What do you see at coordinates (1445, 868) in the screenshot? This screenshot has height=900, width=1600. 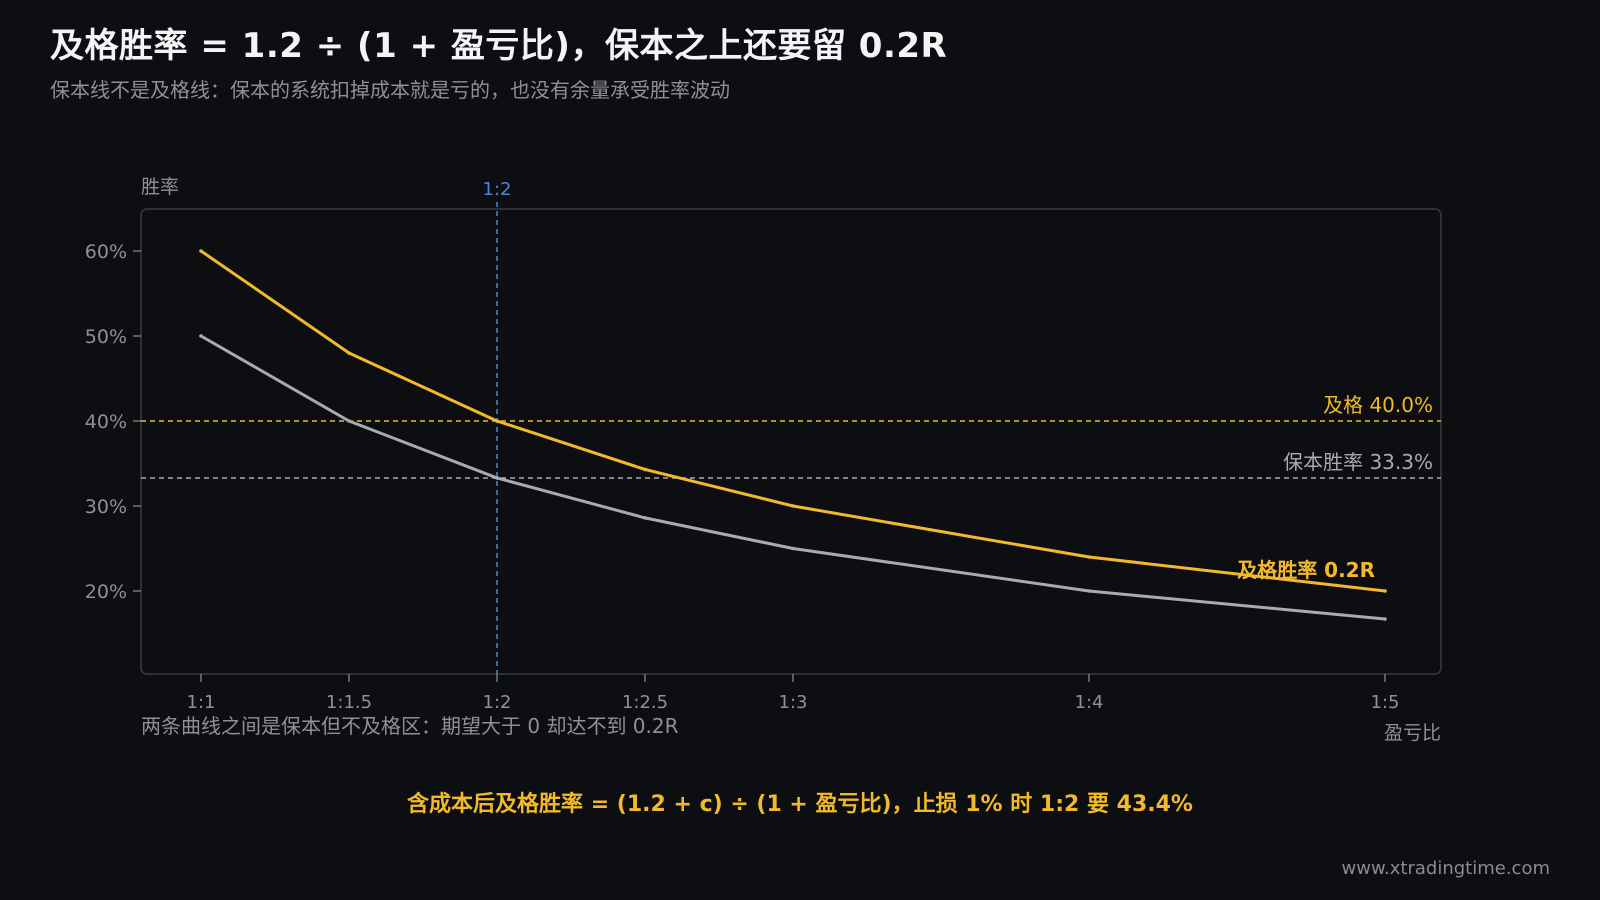 I see `site-watermark: www.xtradingtime.com` at bounding box center [1445, 868].